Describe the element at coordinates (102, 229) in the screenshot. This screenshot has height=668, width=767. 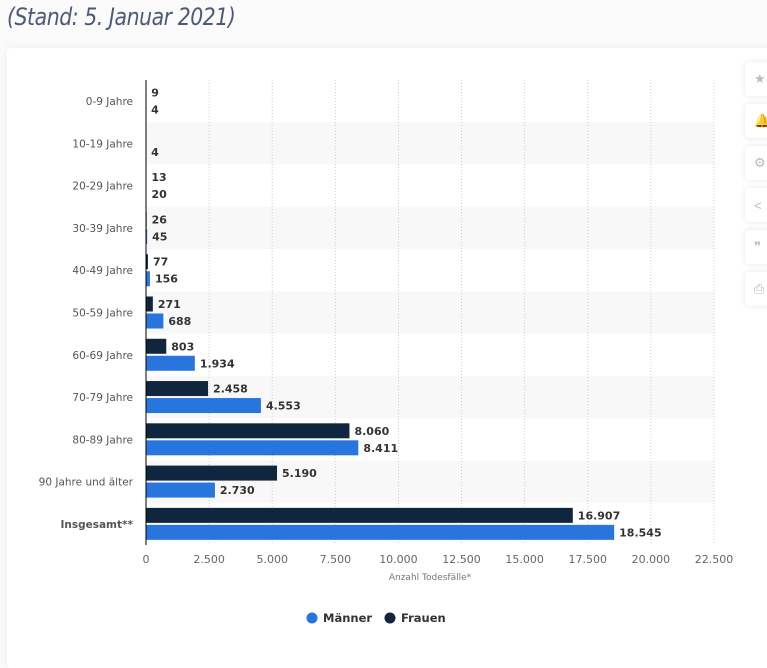
I see `category-label: 30-39 Jahre` at that location.